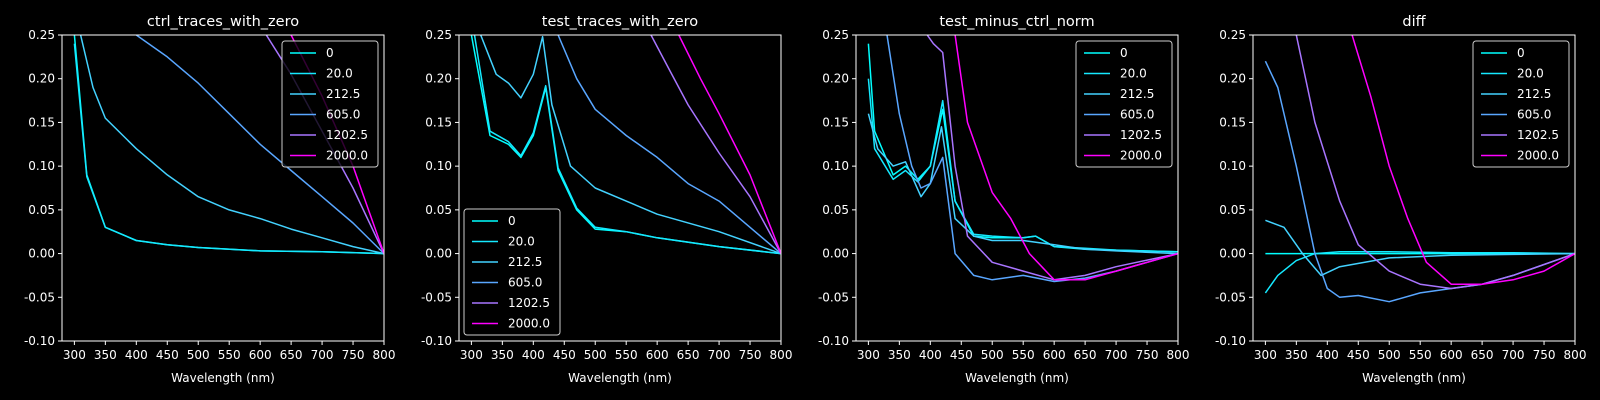 This screenshot has width=1600, height=400. Describe the element at coordinates (223, 22) in the screenshot. I see `panel-title: ctrl_traces_with_zero` at that location.